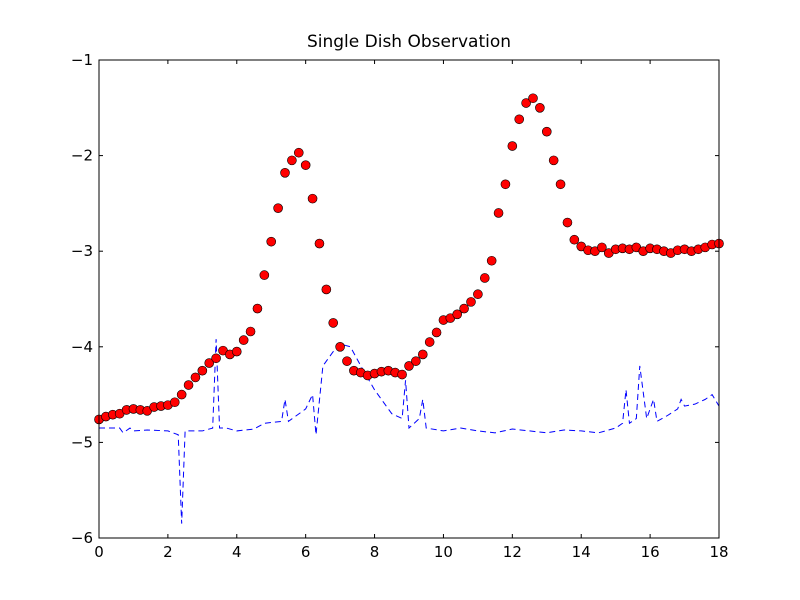 This screenshot has width=800, height=600. What do you see at coordinates (443, 552) in the screenshot?
I see `x-tick-label: 10` at bounding box center [443, 552].